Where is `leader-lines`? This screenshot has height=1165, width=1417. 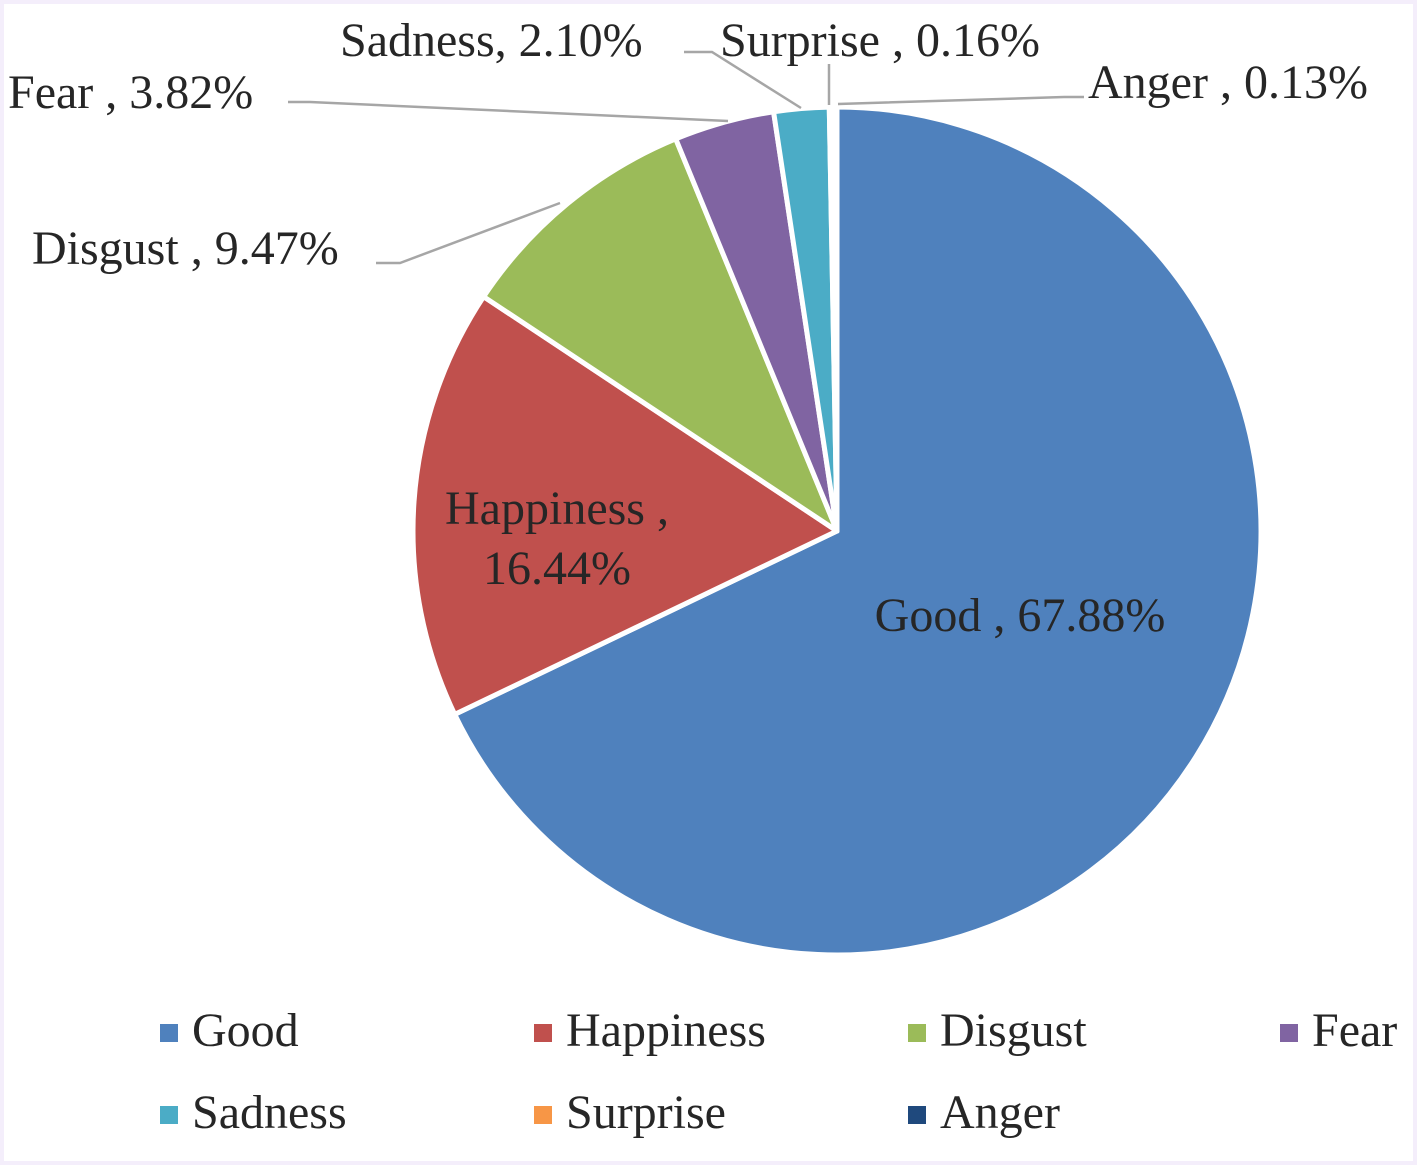
leader-lines is located at coordinates (686, 157).